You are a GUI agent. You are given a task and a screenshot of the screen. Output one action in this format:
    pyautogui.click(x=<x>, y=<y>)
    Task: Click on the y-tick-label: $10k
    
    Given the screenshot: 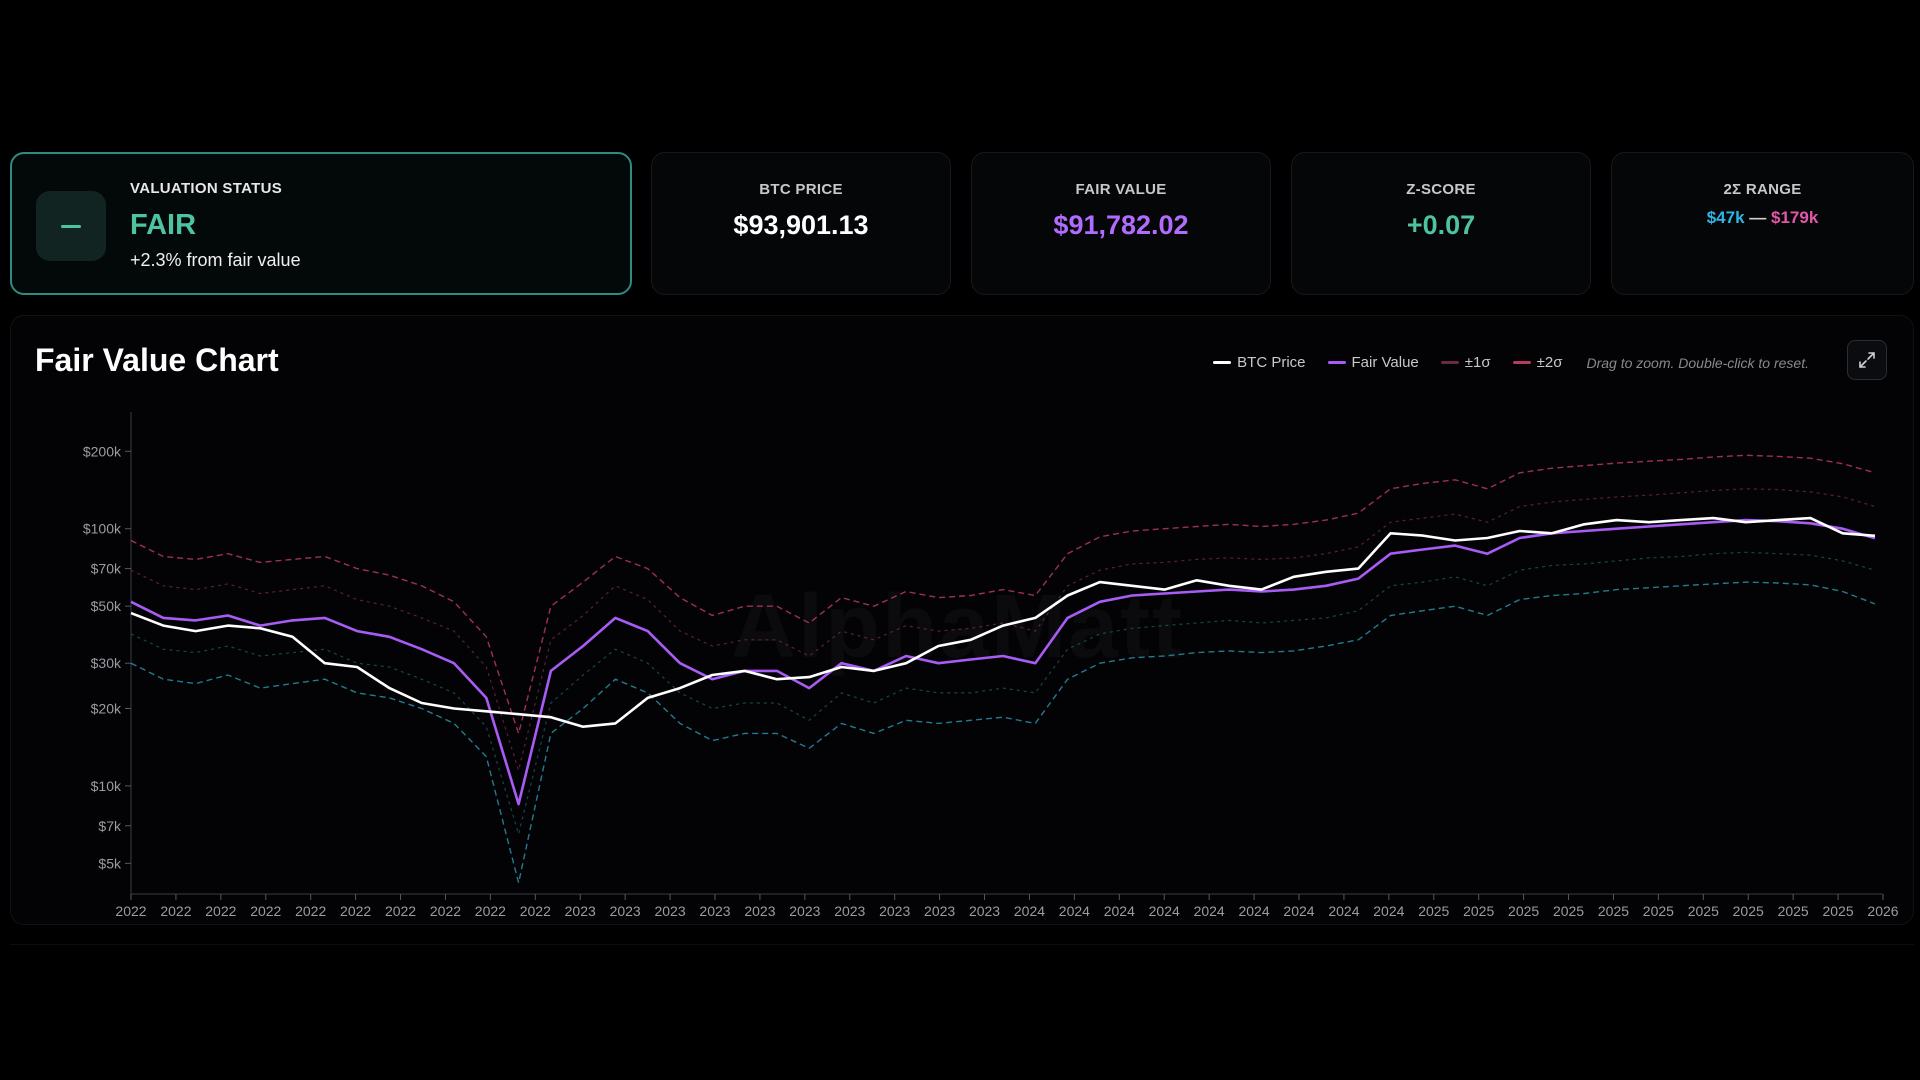 What is the action you would take?
    pyautogui.click(x=106, y=786)
    